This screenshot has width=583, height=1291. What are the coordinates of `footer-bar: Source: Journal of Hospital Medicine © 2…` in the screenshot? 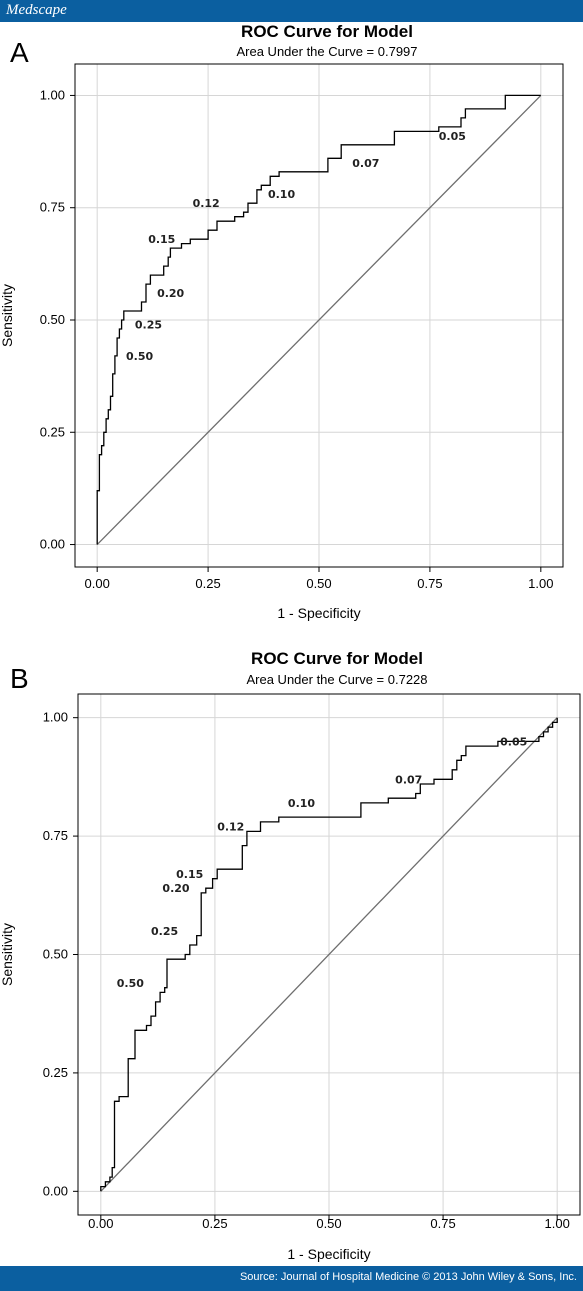 It's located at (291, 1278).